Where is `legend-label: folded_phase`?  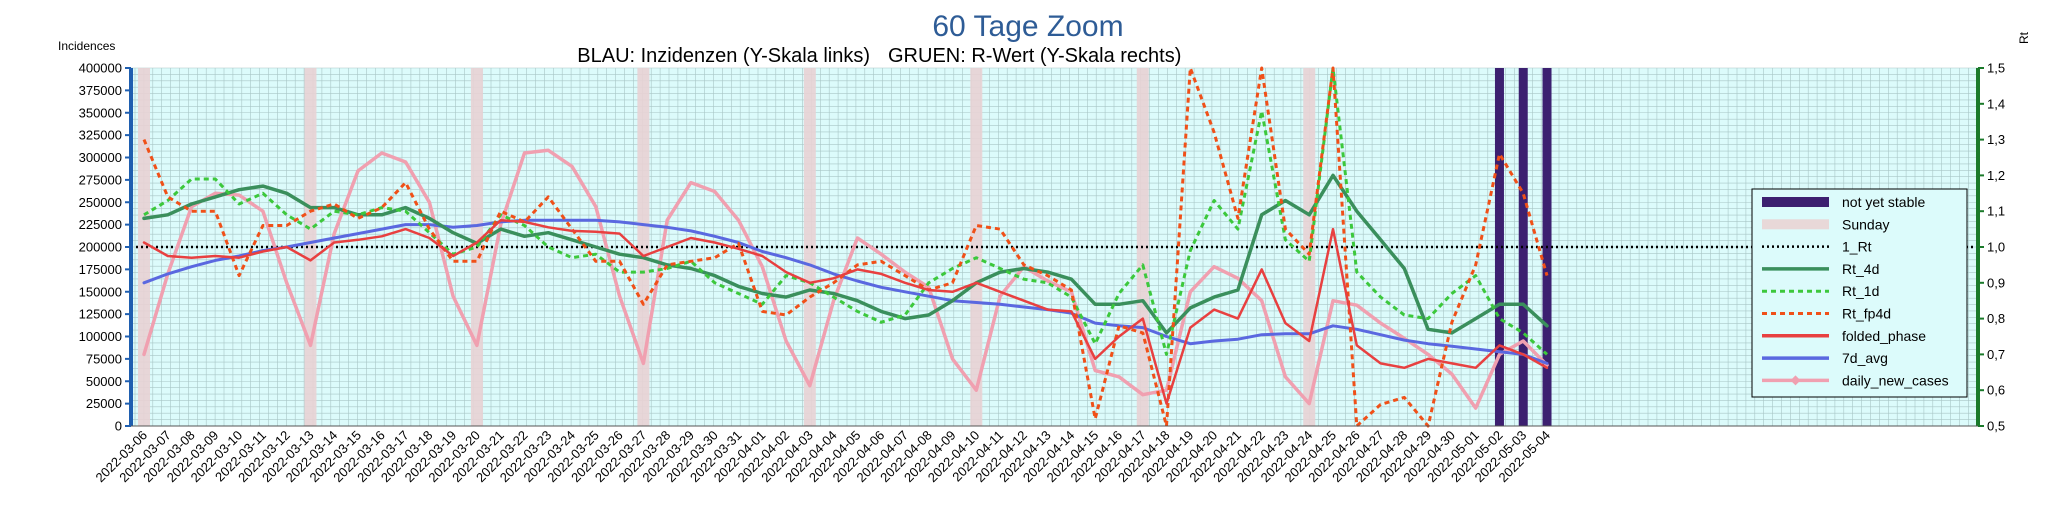
legend-label: folded_phase is located at coordinates (1884, 336).